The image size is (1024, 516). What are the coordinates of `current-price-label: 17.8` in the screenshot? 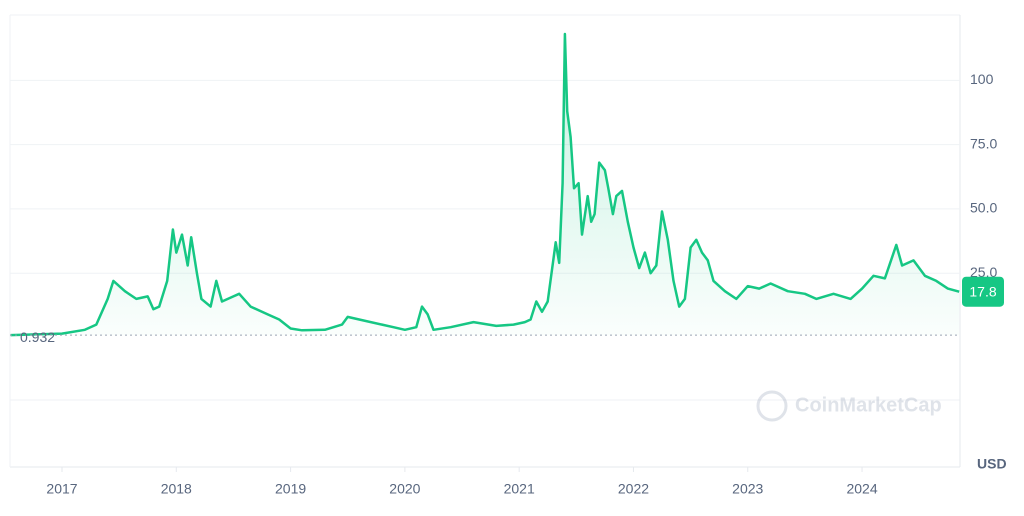 It's located at (982, 291).